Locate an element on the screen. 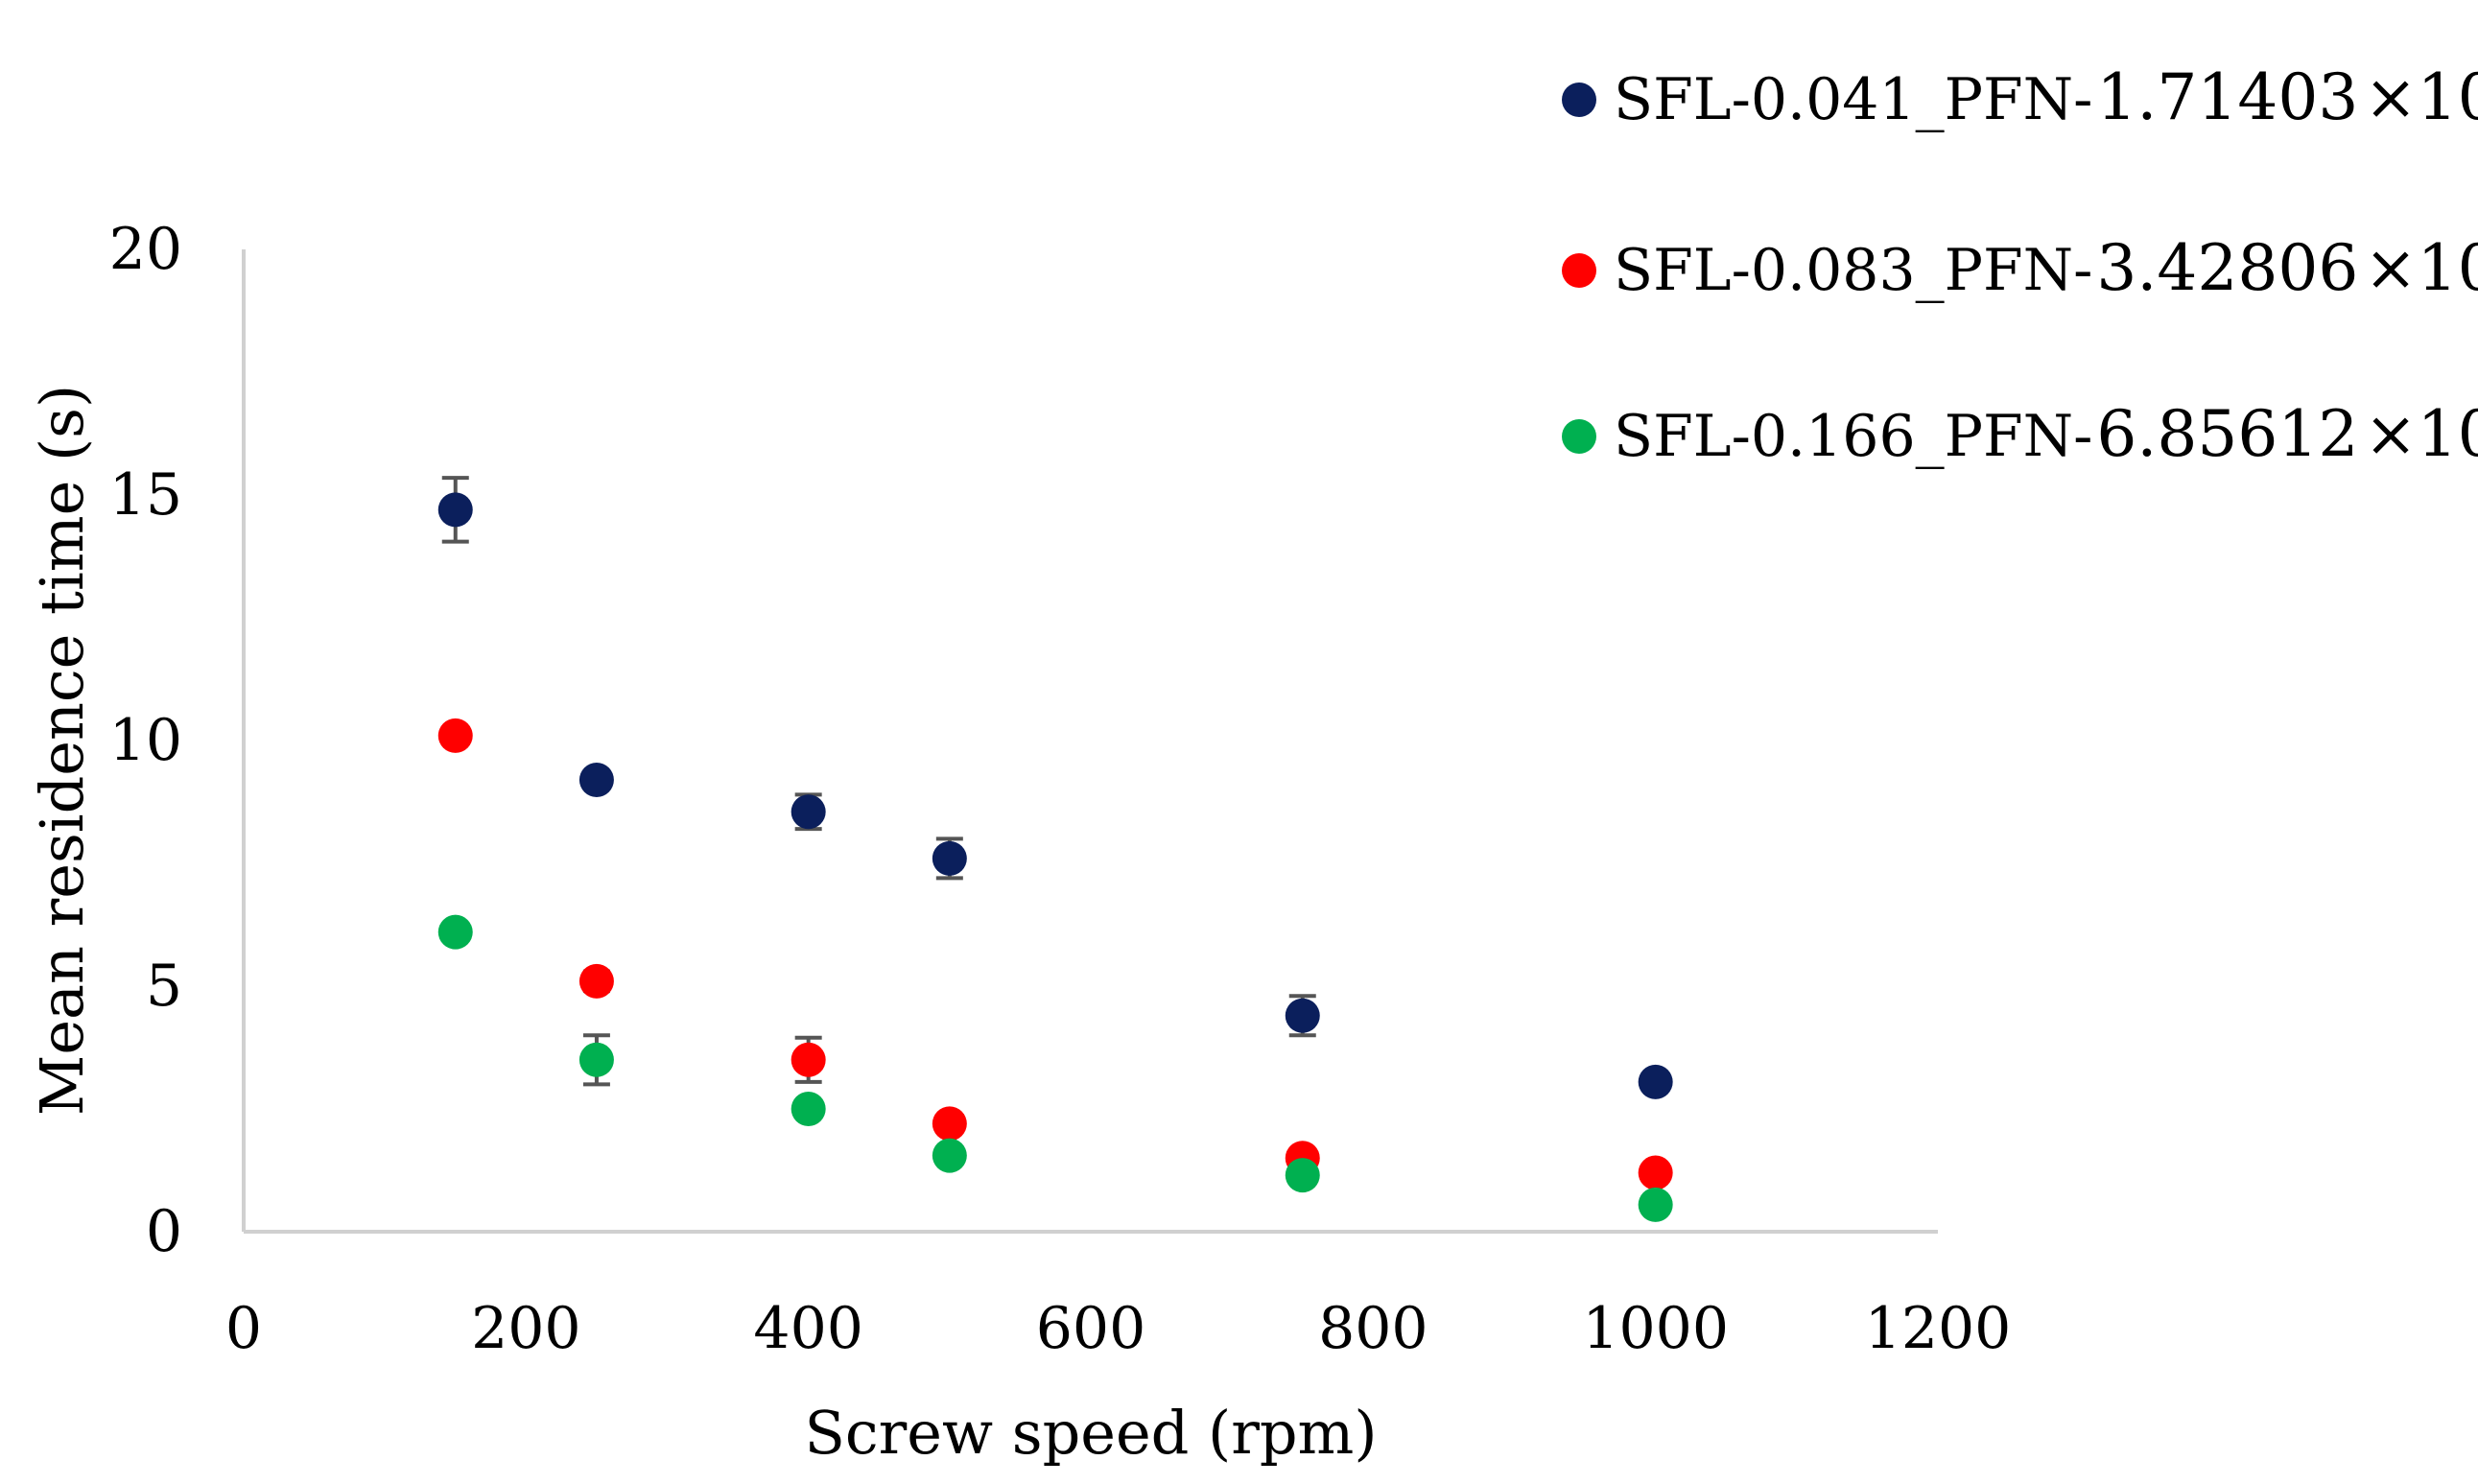  x-tick-label: 1200 is located at coordinates (1938, 1329).